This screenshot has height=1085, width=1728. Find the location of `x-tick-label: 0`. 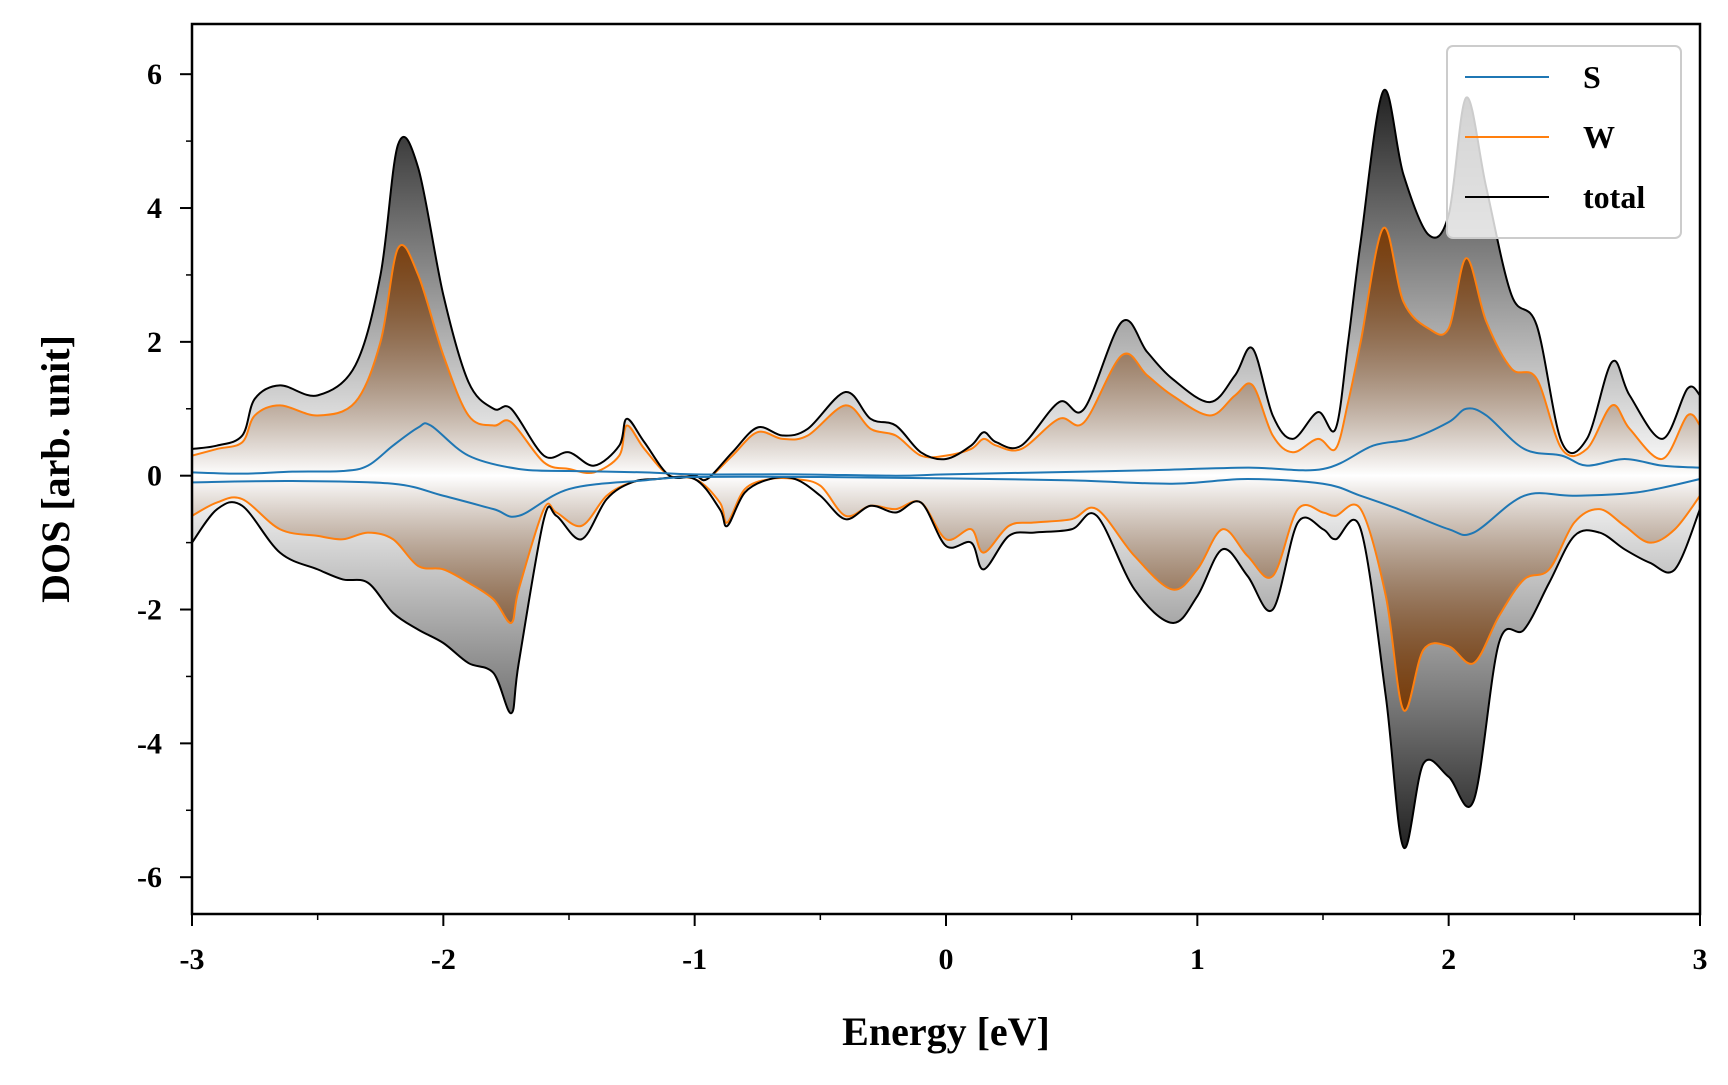

x-tick-label: 0 is located at coordinates (946, 959).